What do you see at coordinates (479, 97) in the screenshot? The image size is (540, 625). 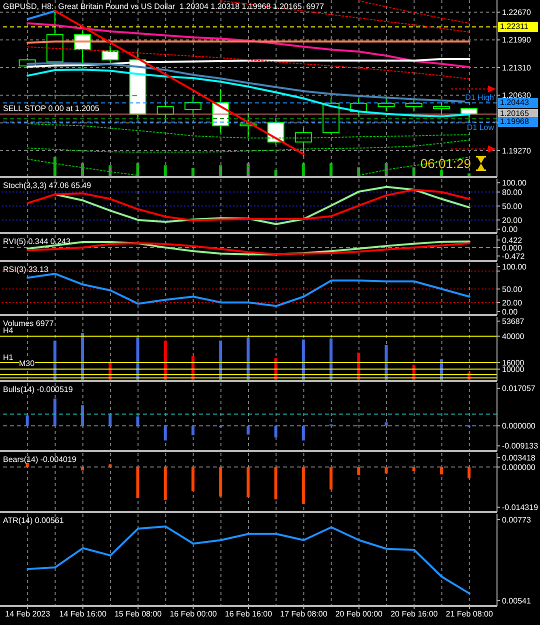 I see `ref-line-label: D1 High` at bounding box center [479, 97].